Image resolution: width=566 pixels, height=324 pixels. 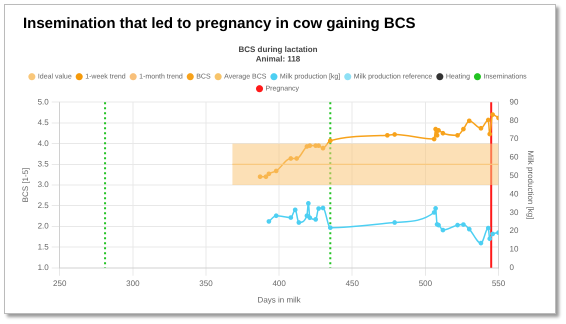 What do you see at coordinates (353, 283) in the screenshot?
I see `x-tick-label: 450` at bounding box center [353, 283].